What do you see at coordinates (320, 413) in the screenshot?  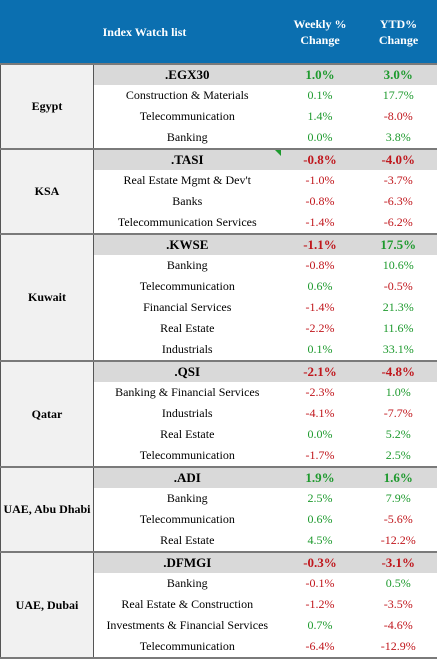 I see `sector-weekly-change: -4.1%` at bounding box center [320, 413].